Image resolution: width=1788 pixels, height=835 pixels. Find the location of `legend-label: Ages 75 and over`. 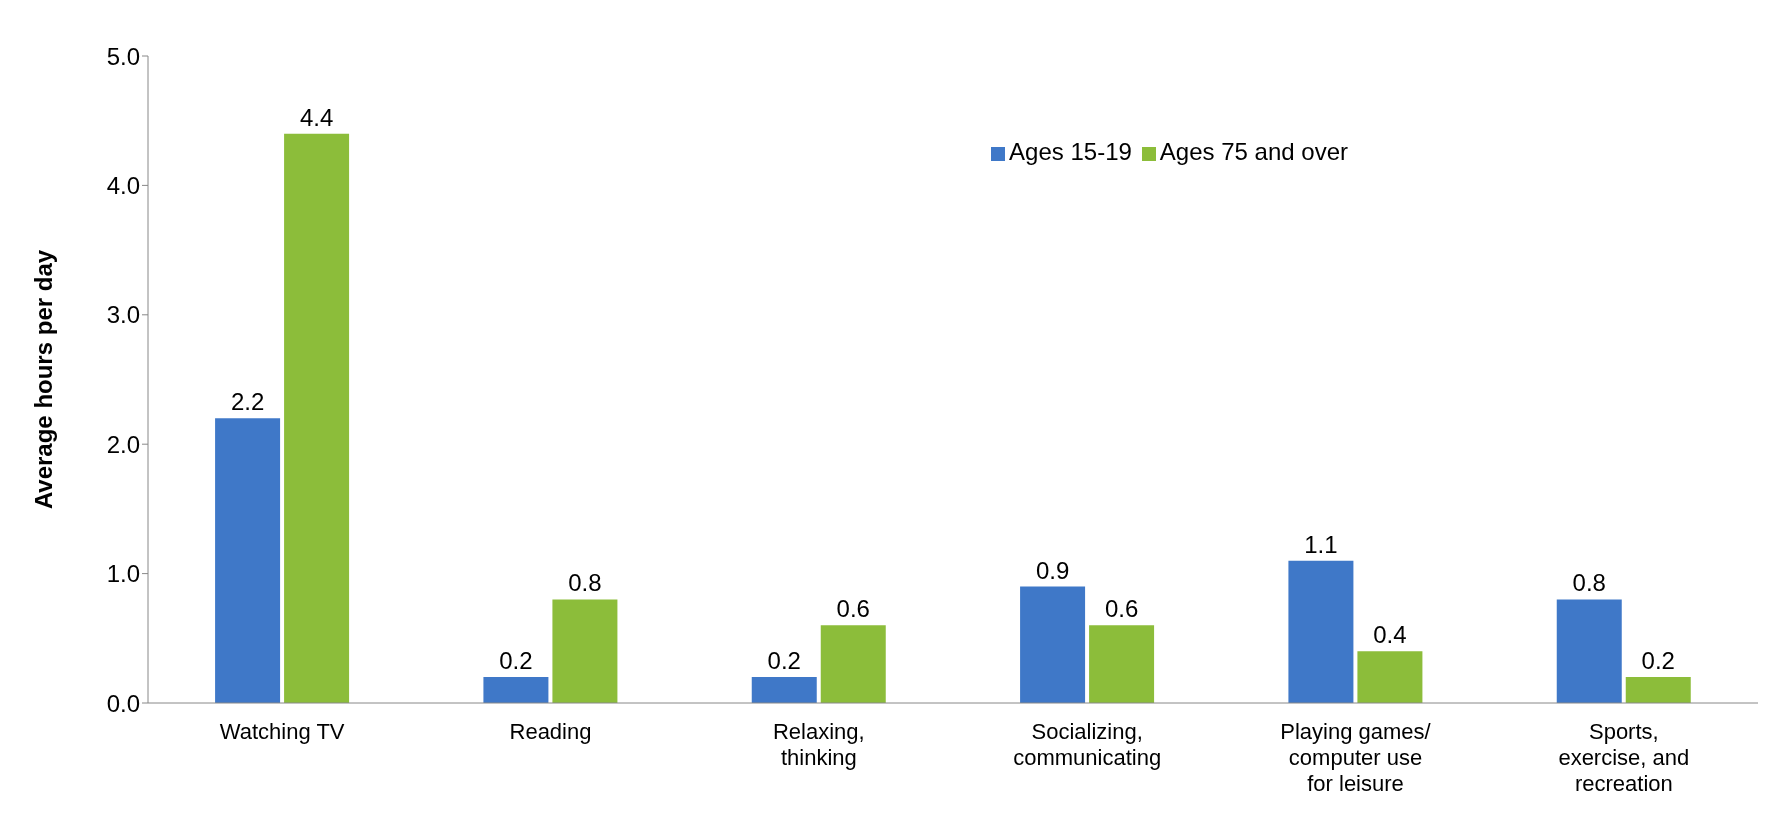

legend-label: Ages 75 and over is located at coordinates (1253, 151).